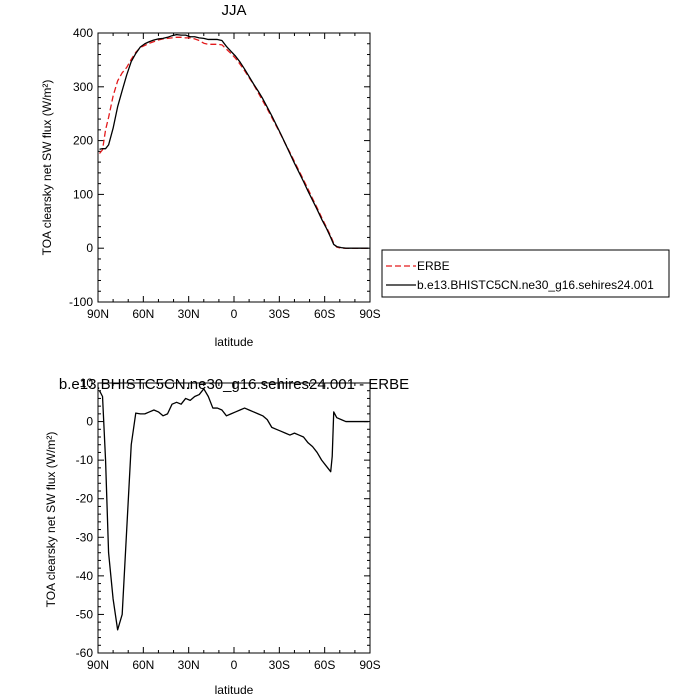  Describe the element at coordinates (47, 168) in the screenshot. I see `top-panel-y-axis-label: TOA clearsky net SW flux (W/m²)` at that location.